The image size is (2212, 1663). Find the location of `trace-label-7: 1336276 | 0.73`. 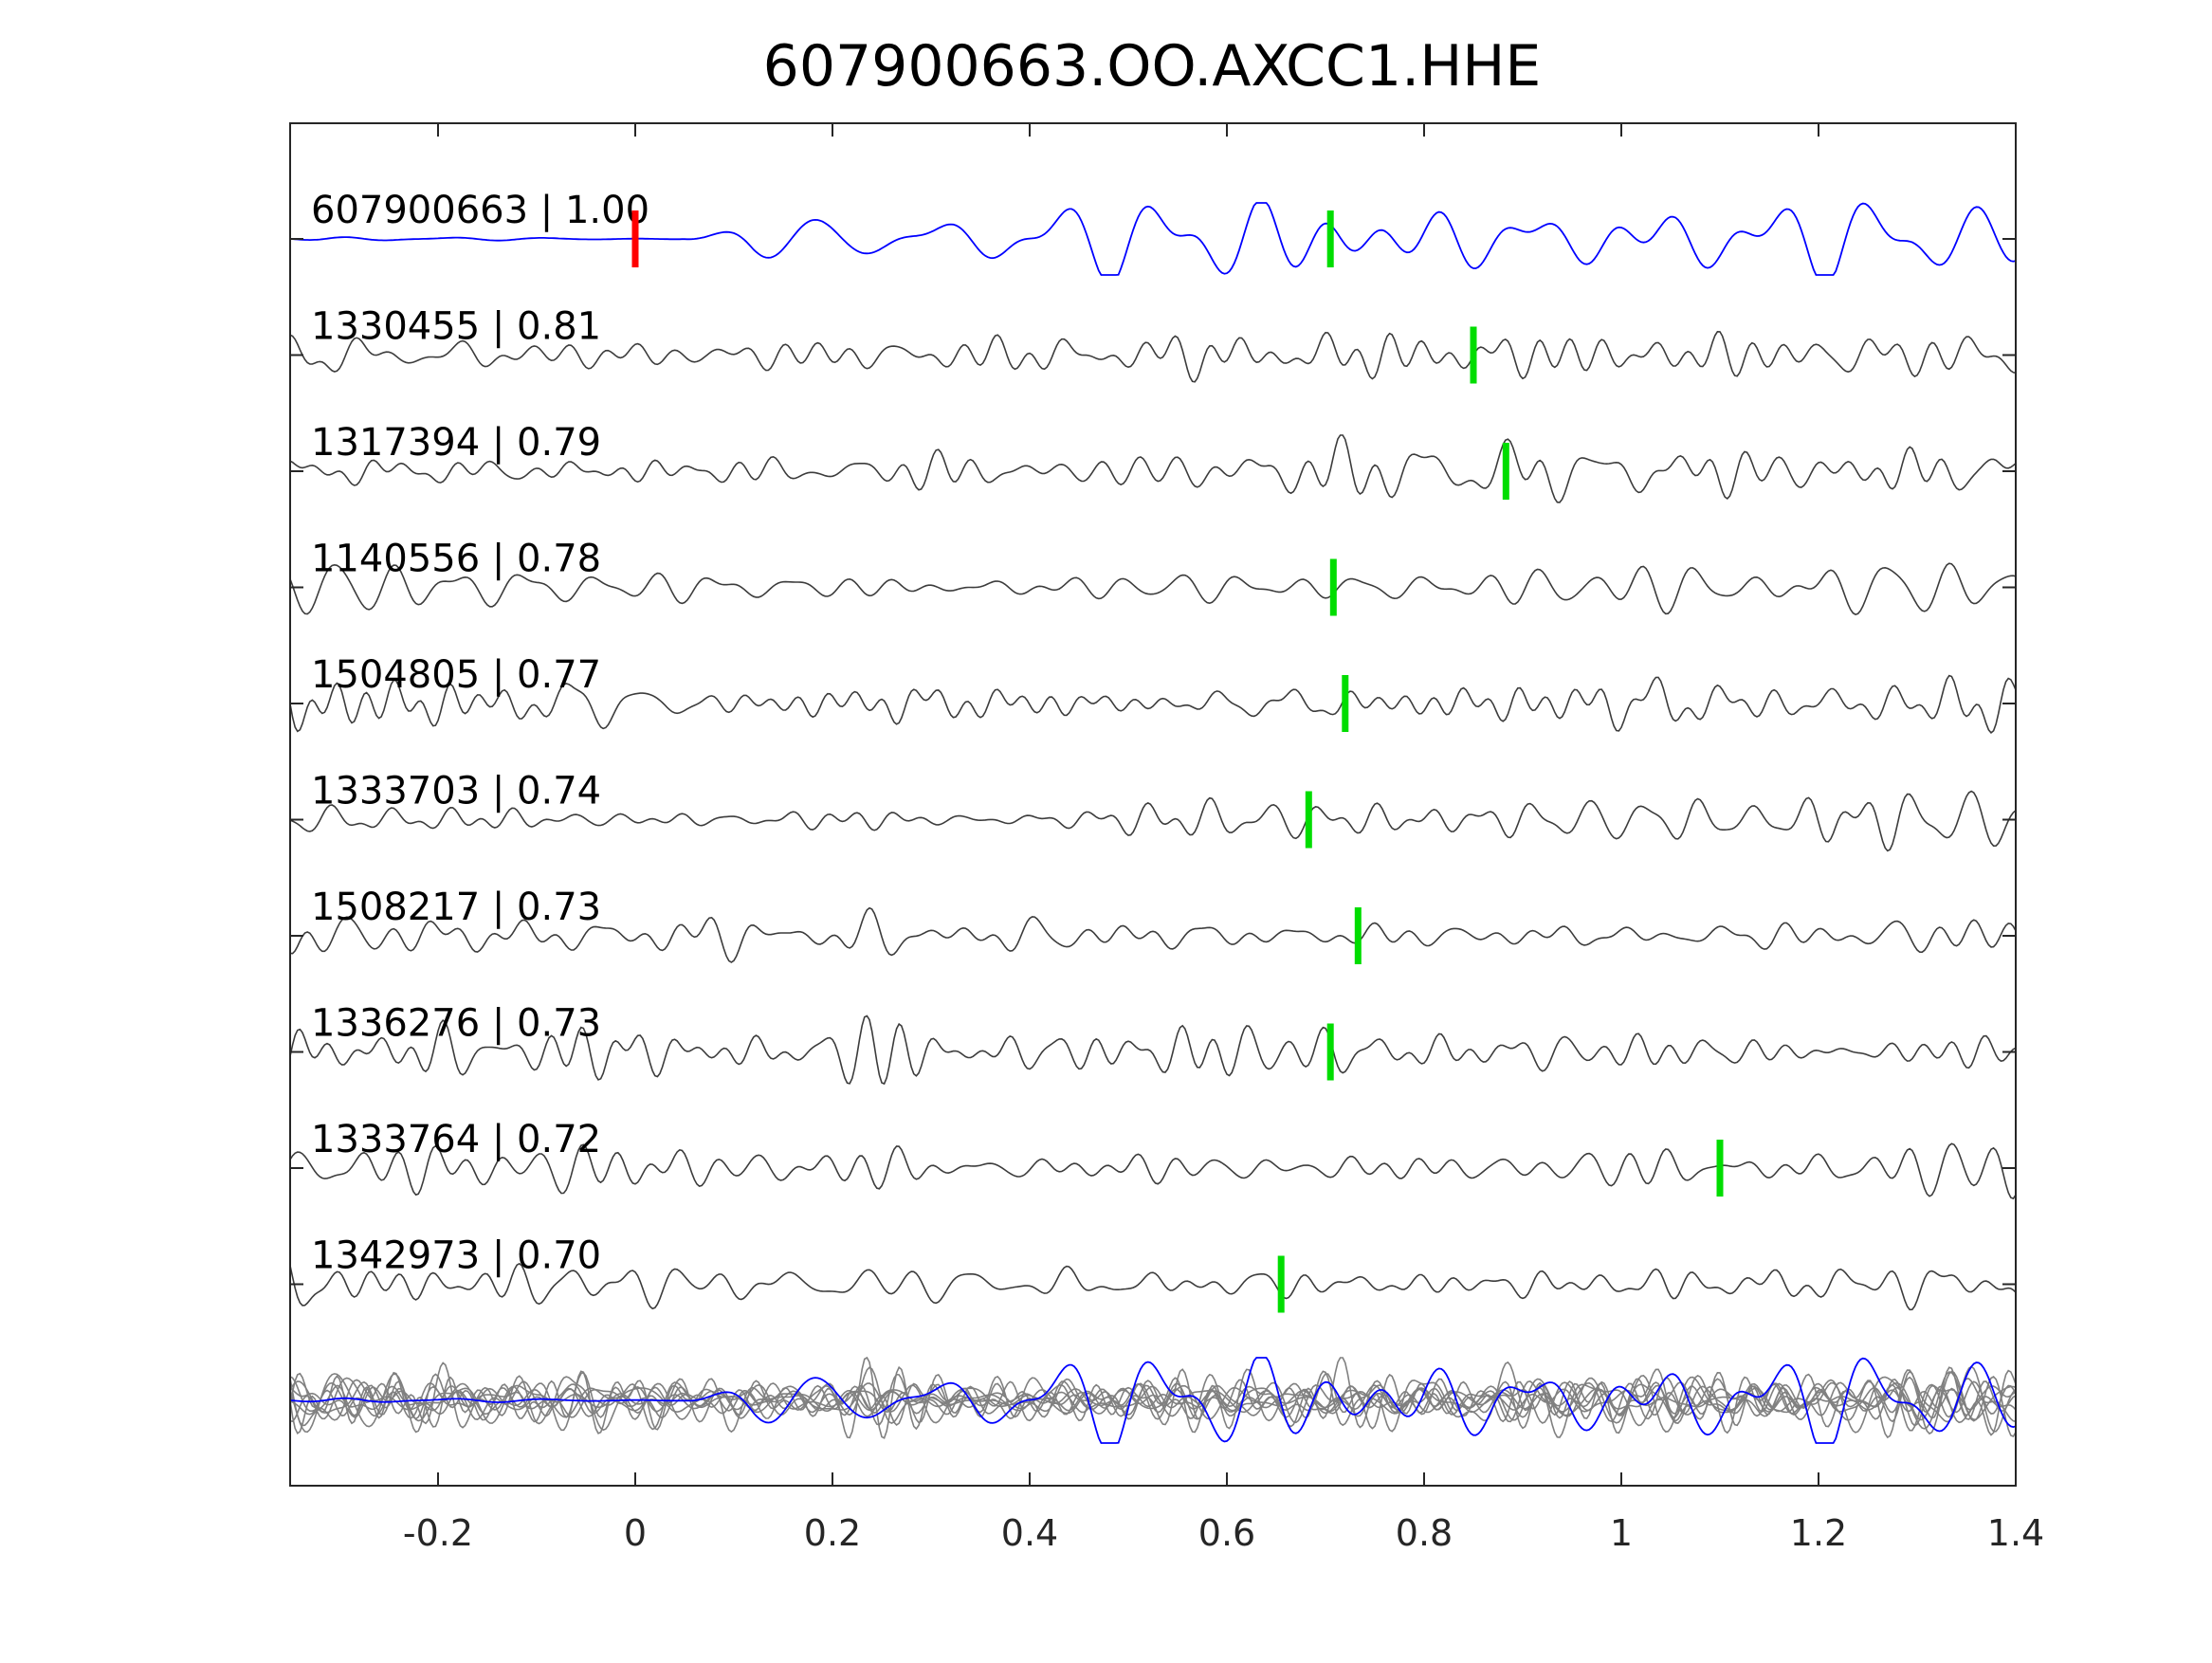

trace-label-7: 1336276 | 0.73 is located at coordinates (456, 1024).